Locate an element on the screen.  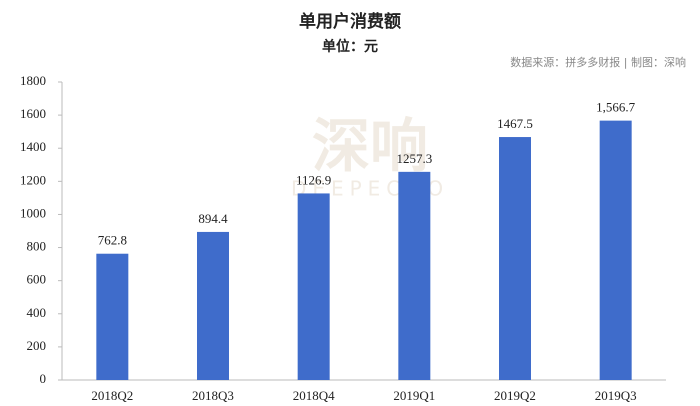
x-tick-label: 2019Q2 is located at coordinates (515, 395).